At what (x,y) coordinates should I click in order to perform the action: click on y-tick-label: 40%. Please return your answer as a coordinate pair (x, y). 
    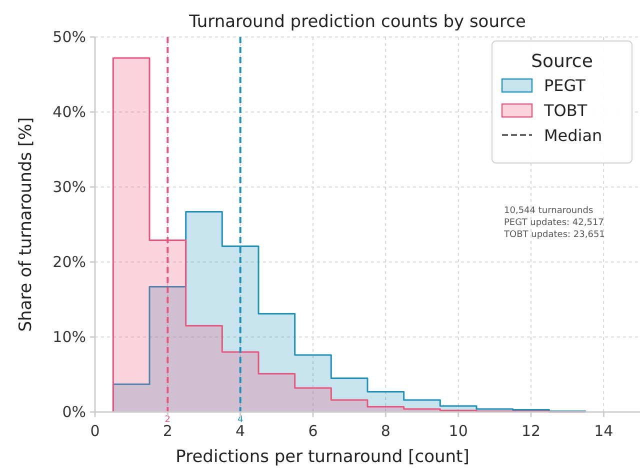
    Looking at the image, I should click on (69, 112).